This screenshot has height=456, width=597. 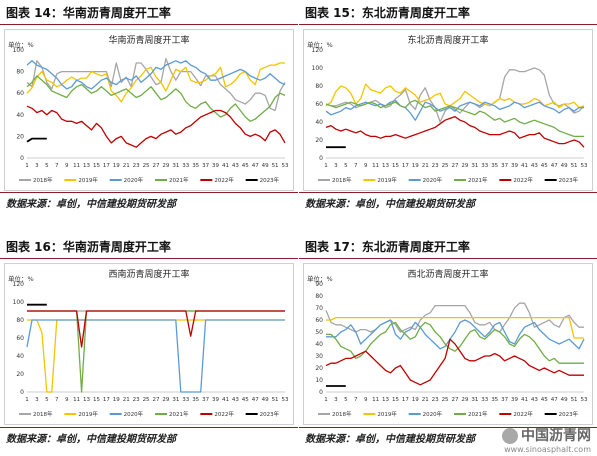 I want to click on y-tick-label: 40, so click(x=319, y=344).